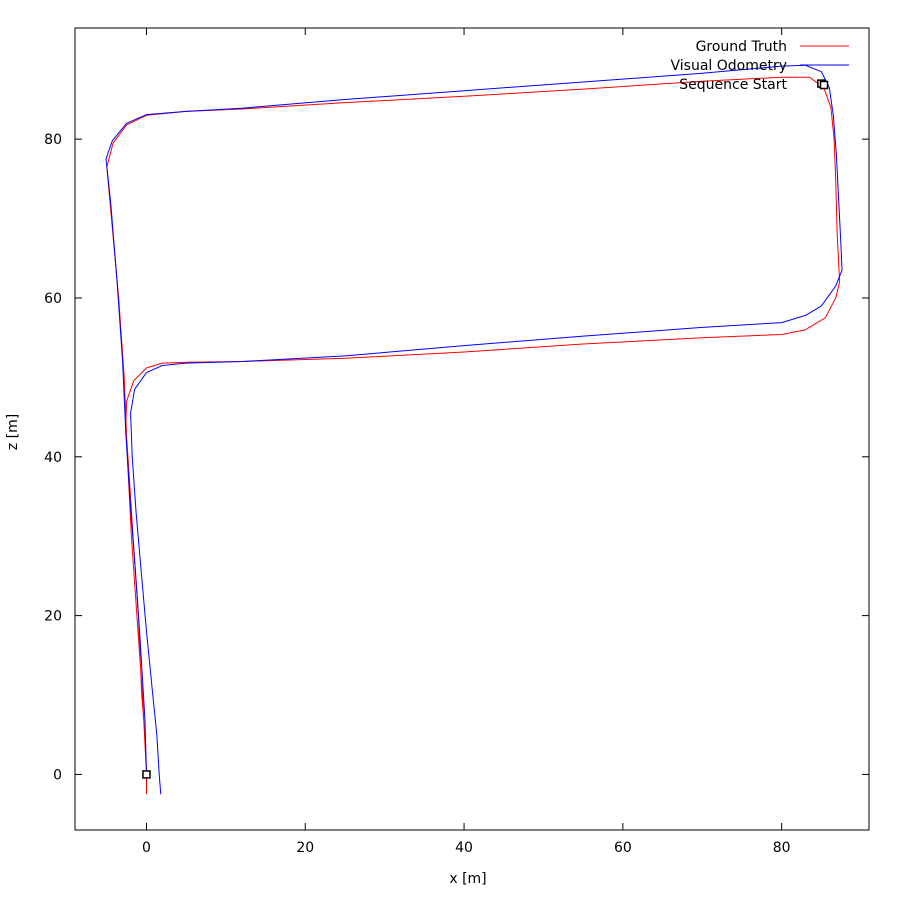 The width and height of the screenshot is (900, 905). I want to click on sequence-start-marker, so click(146, 774).